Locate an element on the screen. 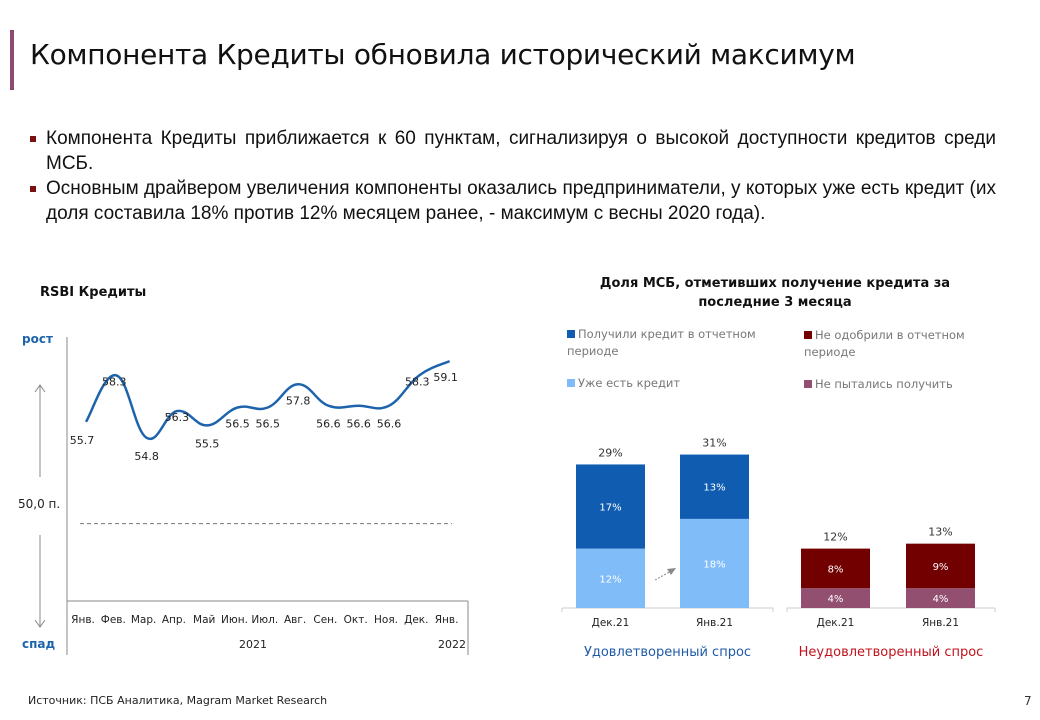 The image size is (1040, 720). legend-label: Не одобрили в отчетном периоде is located at coordinates (884, 343).